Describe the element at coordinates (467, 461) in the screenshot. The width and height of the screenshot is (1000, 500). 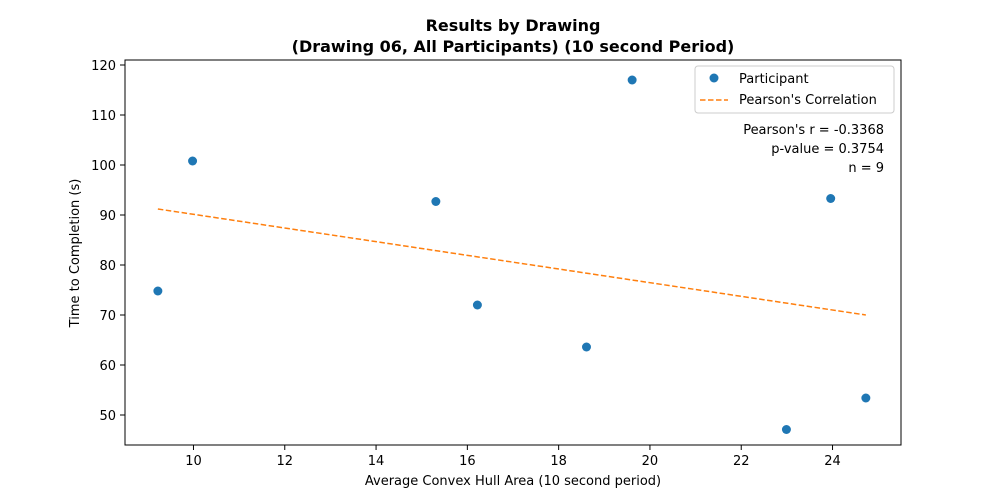
I see `x-tick-label: 16` at that location.